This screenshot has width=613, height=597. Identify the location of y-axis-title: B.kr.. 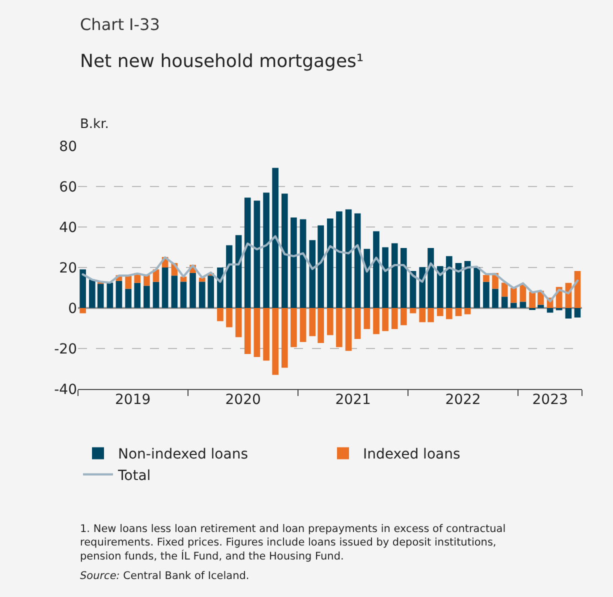
(94, 124).